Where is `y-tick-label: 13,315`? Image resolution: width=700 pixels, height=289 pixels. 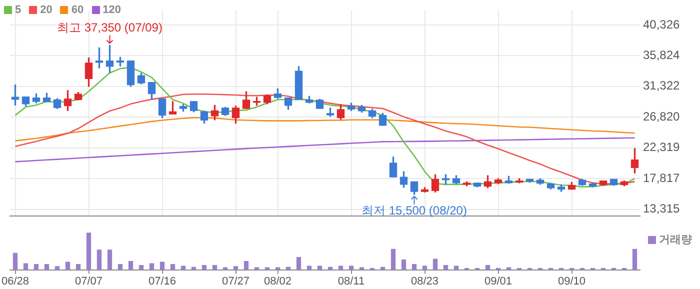
y-tick-label: 13,315 is located at coordinates (661, 209).